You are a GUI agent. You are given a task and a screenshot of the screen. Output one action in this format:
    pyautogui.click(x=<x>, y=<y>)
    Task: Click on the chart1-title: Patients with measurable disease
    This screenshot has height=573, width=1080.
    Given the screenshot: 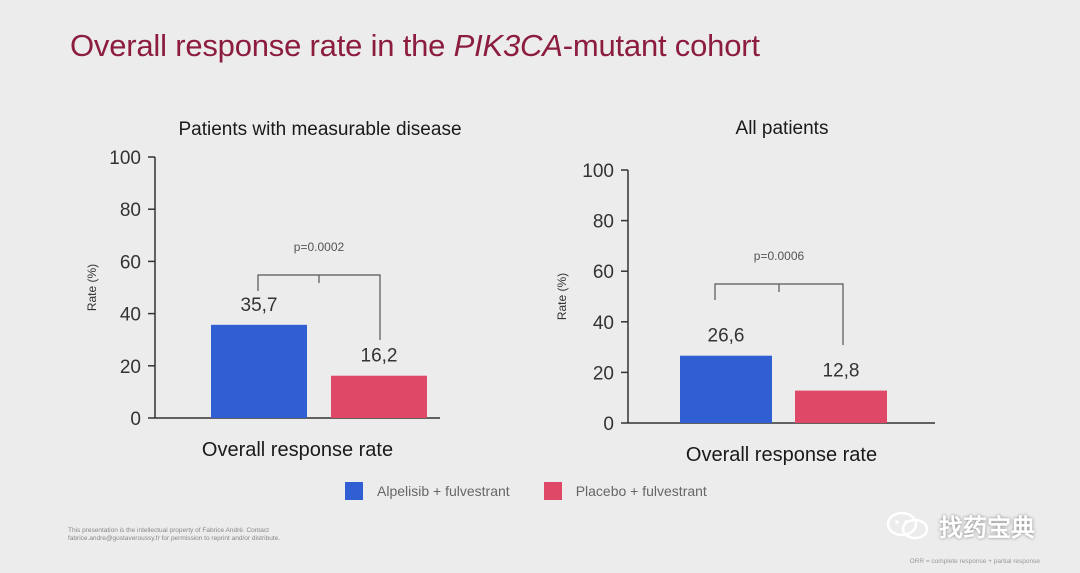 What is the action you would take?
    pyautogui.click(x=319, y=129)
    